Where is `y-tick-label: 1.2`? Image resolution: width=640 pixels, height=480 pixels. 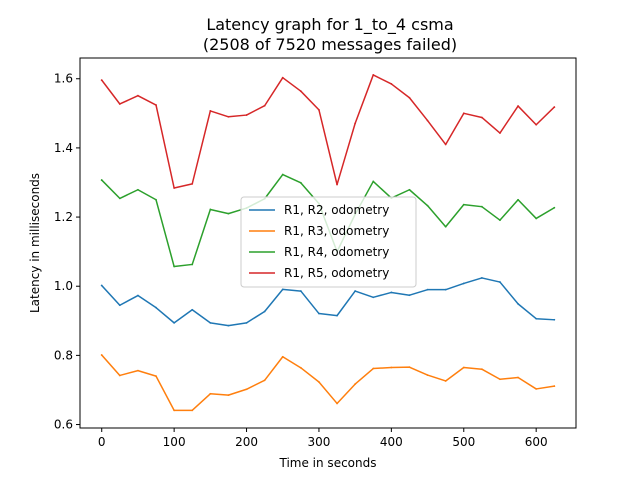
y-tick-label: 1.2 is located at coordinates (63, 217).